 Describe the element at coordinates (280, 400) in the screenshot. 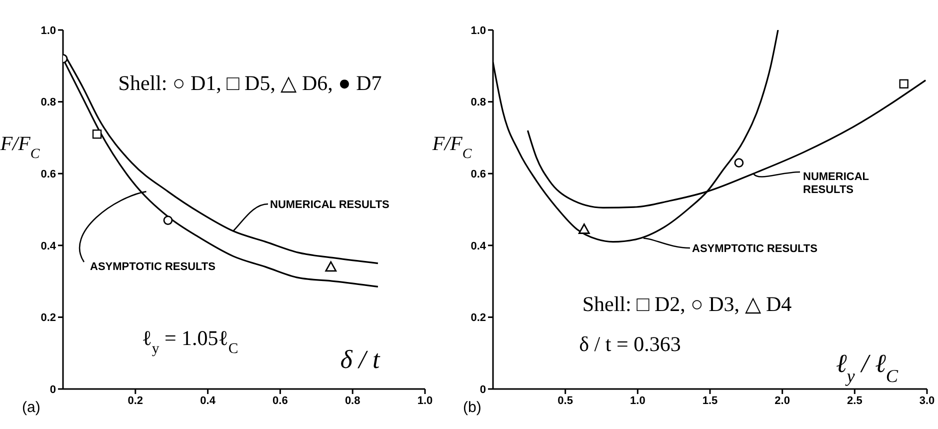

I see `x-tick-label: 0.6` at that location.